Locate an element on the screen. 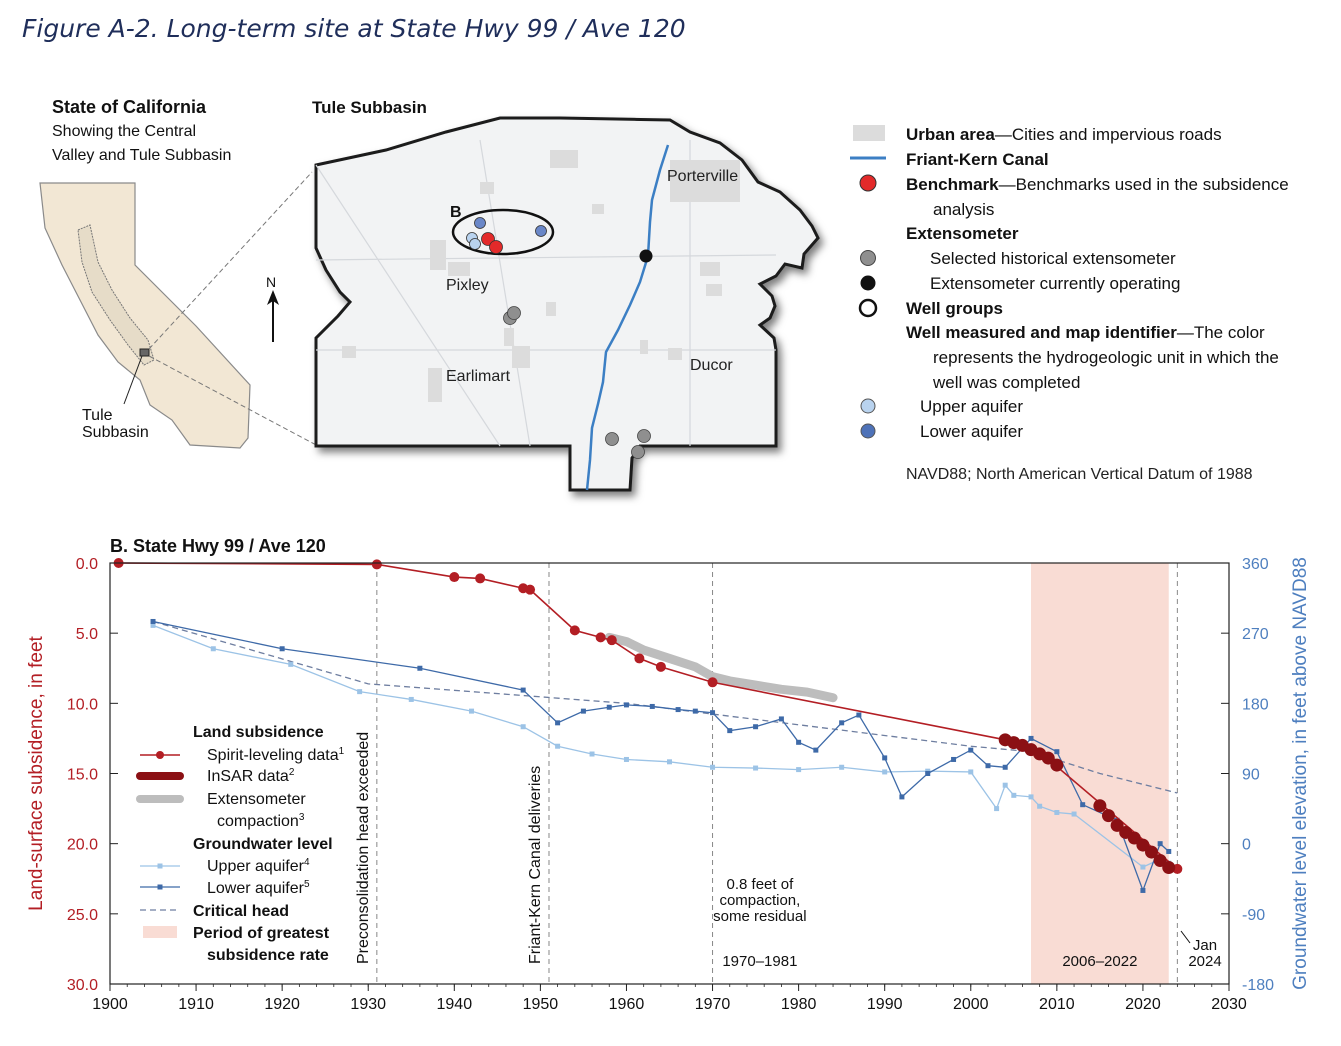 This screenshot has width=1341, height=1046. legend-benchmark-2: analysis is located at coordinates (963, 209).